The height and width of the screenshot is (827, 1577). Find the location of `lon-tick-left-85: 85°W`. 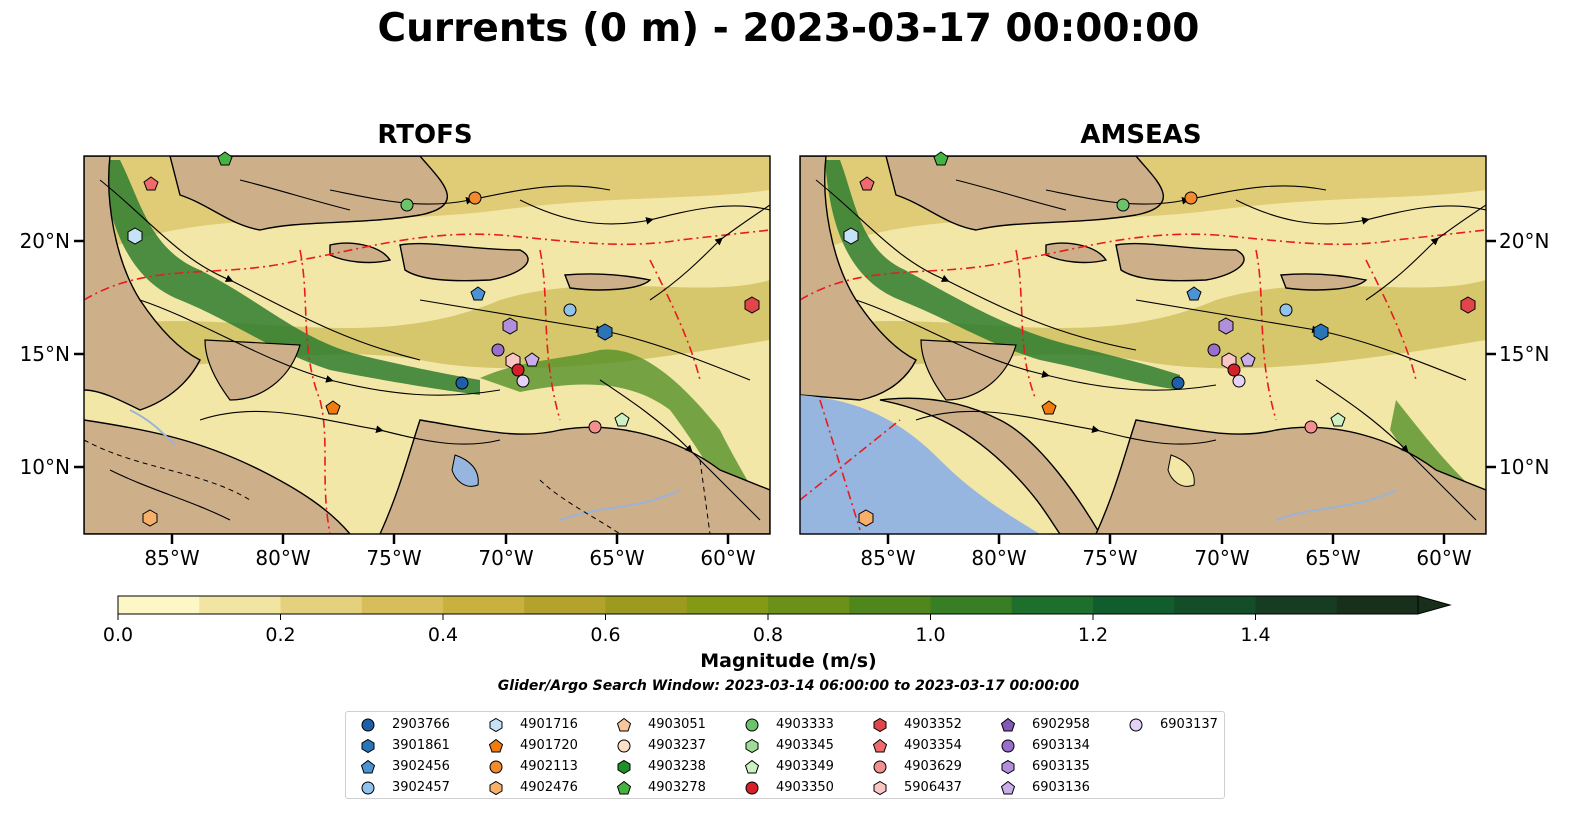

lon-tick-left-85: 85°W is located at coordinates (171, 558).